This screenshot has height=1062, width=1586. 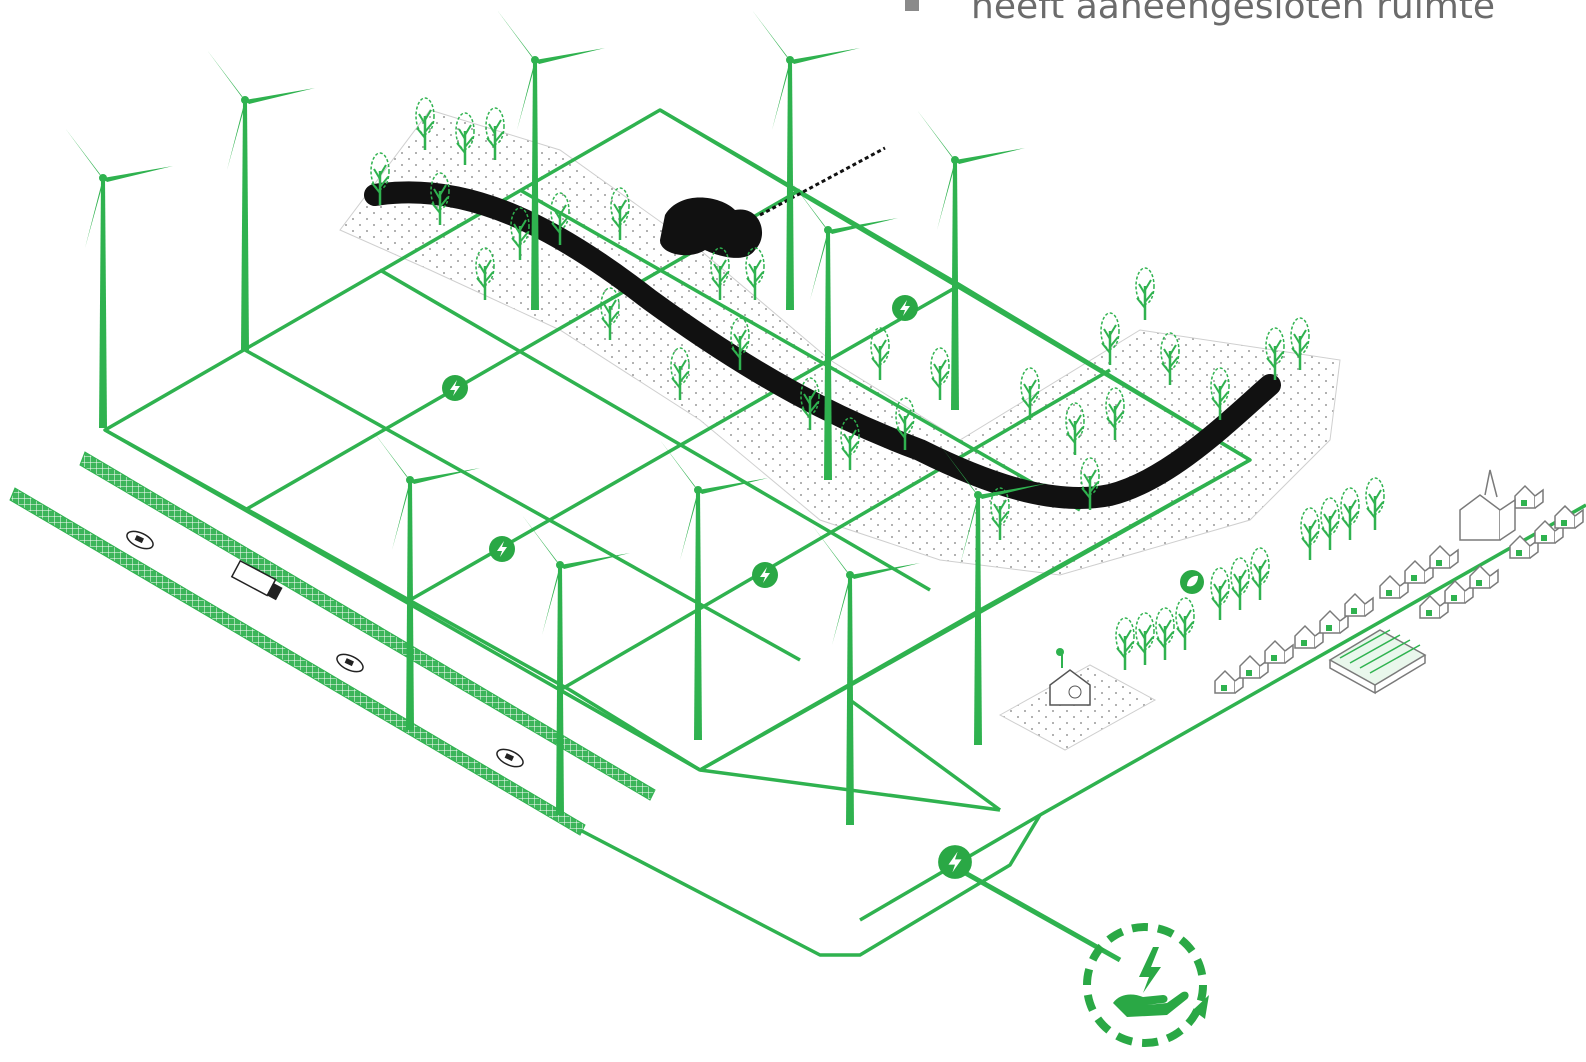 I want to click on bullet-icon, so click(x=912, y=5).